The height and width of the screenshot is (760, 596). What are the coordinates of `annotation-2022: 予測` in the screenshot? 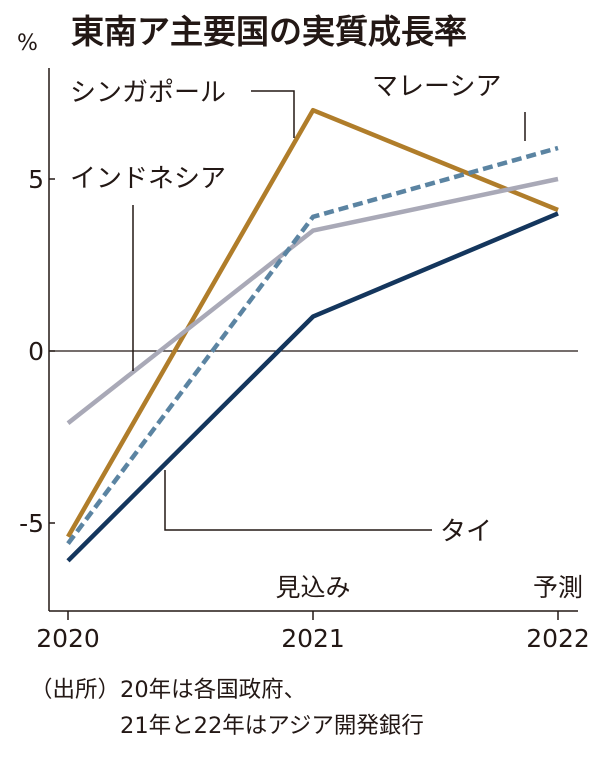 It's located at (558, 587).